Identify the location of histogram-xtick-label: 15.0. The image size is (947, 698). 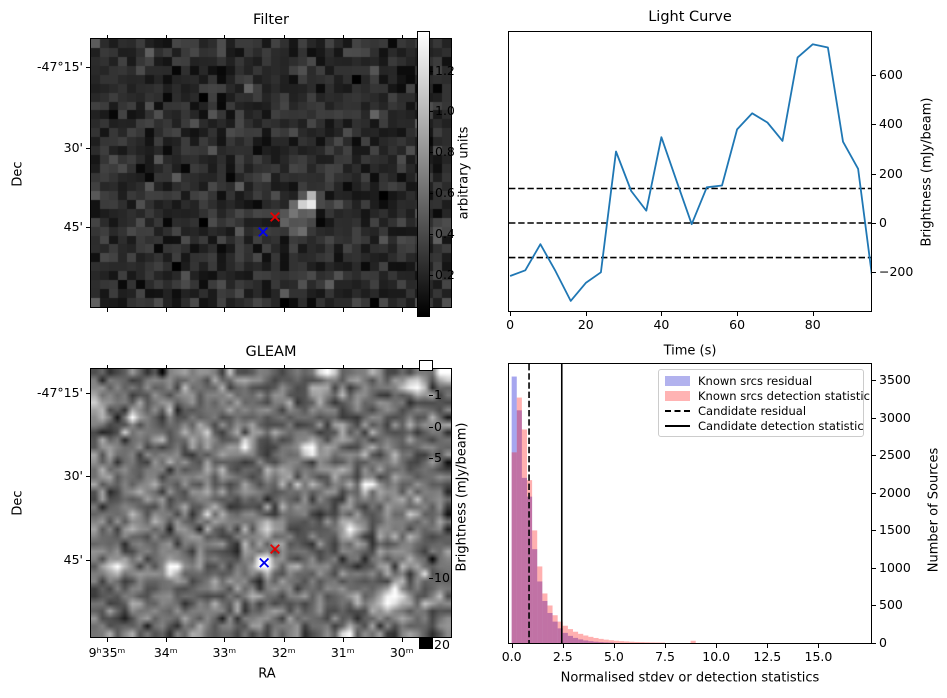
(818, 656).